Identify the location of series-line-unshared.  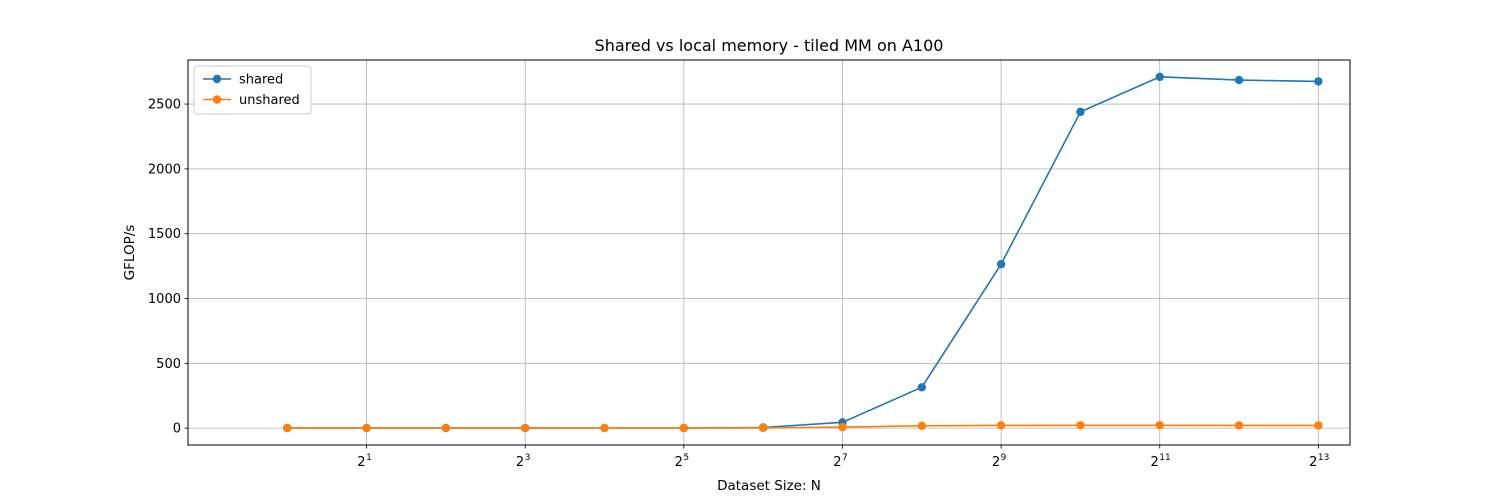
(803, 426).